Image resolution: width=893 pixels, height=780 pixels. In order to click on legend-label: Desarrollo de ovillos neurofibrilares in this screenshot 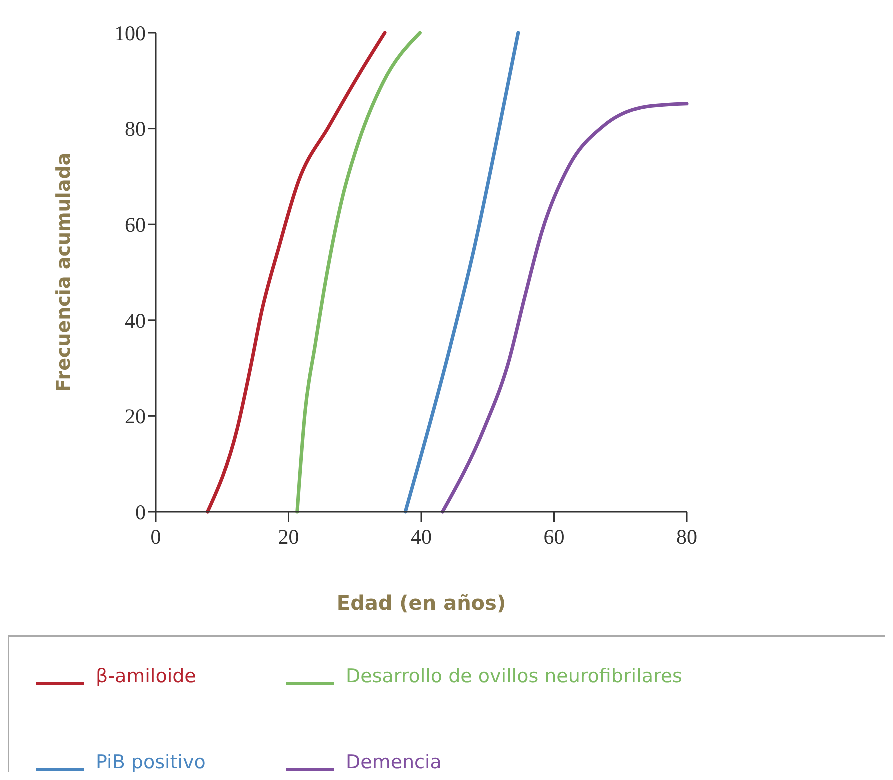, I will do `click(514, 677)`.